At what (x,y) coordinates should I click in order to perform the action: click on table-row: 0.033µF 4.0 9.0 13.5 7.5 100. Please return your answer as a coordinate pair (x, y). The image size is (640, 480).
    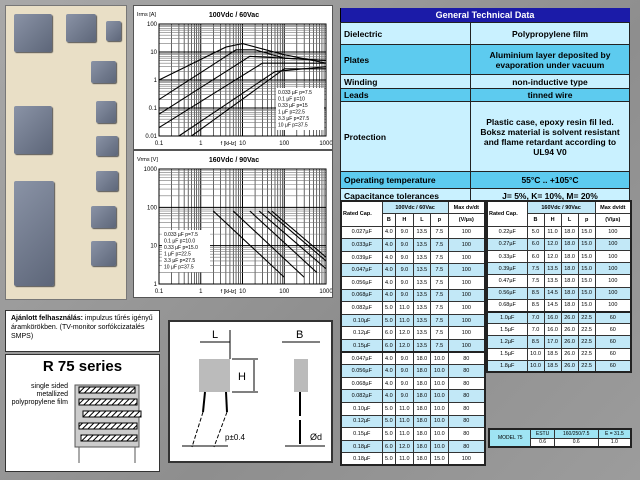
    Looking at the image, I should click on (413, 245).